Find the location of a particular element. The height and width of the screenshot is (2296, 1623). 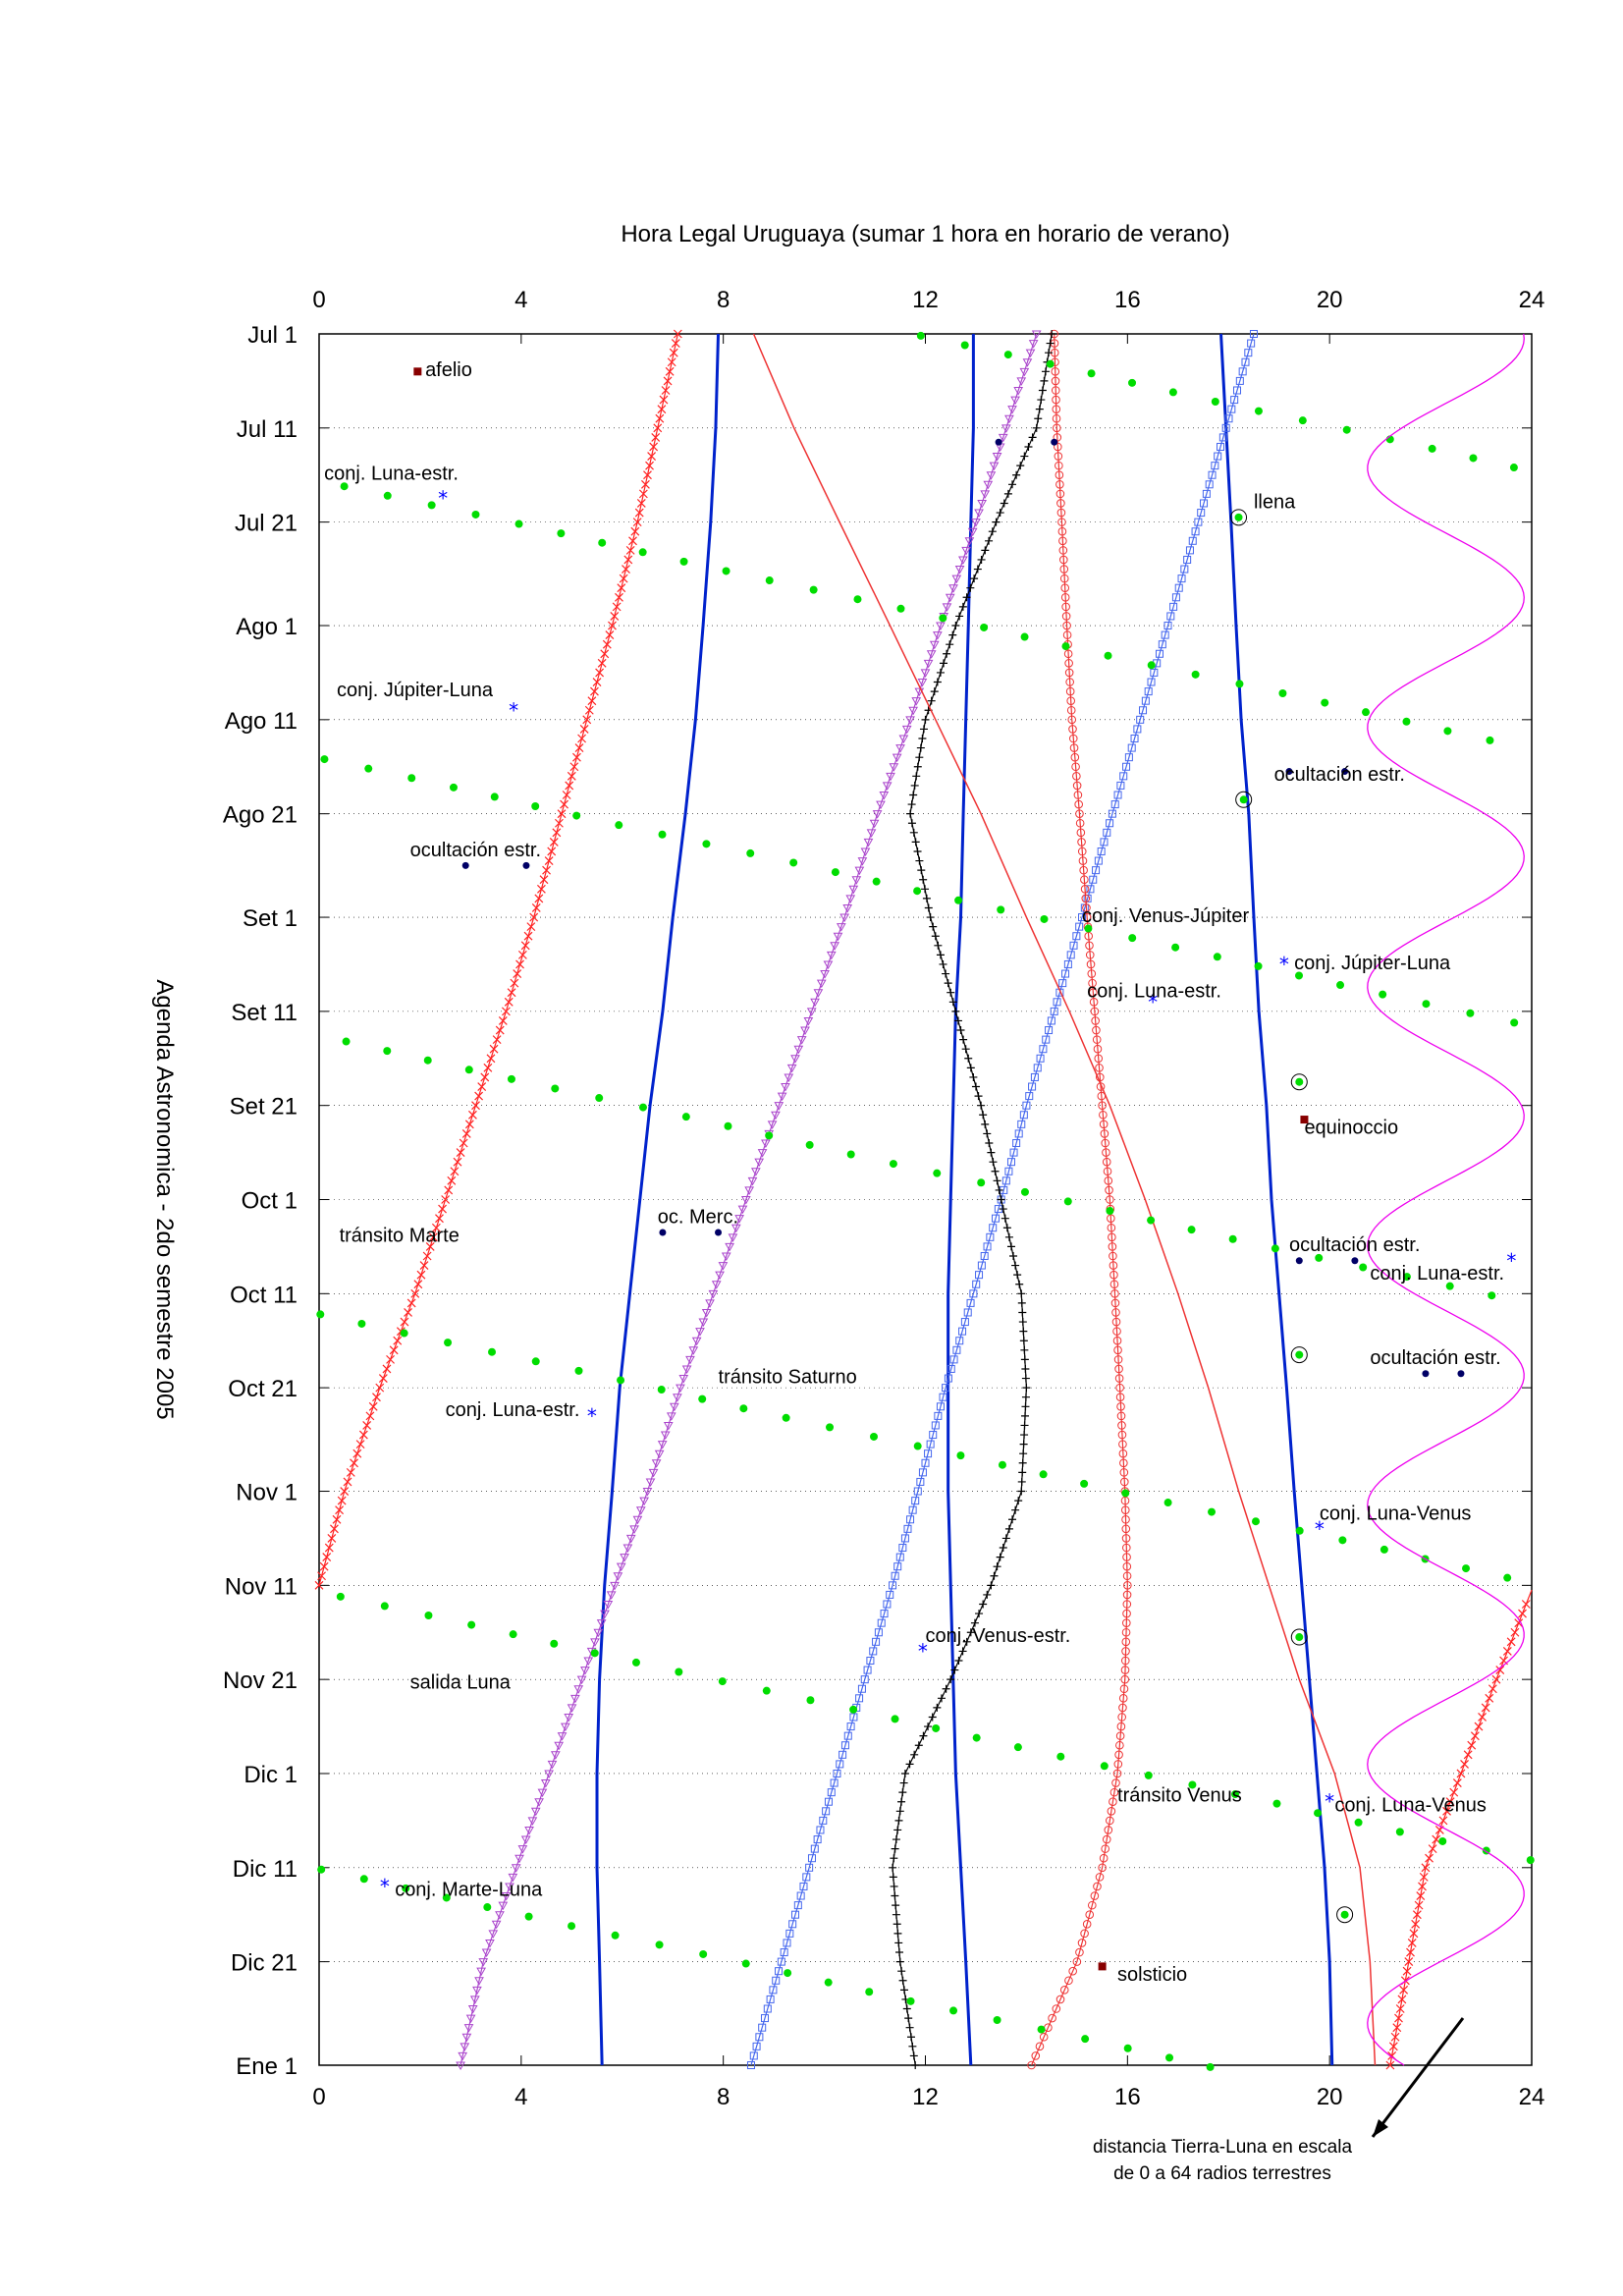

conjunction-star: * is located at coordinates (1320, 1529).